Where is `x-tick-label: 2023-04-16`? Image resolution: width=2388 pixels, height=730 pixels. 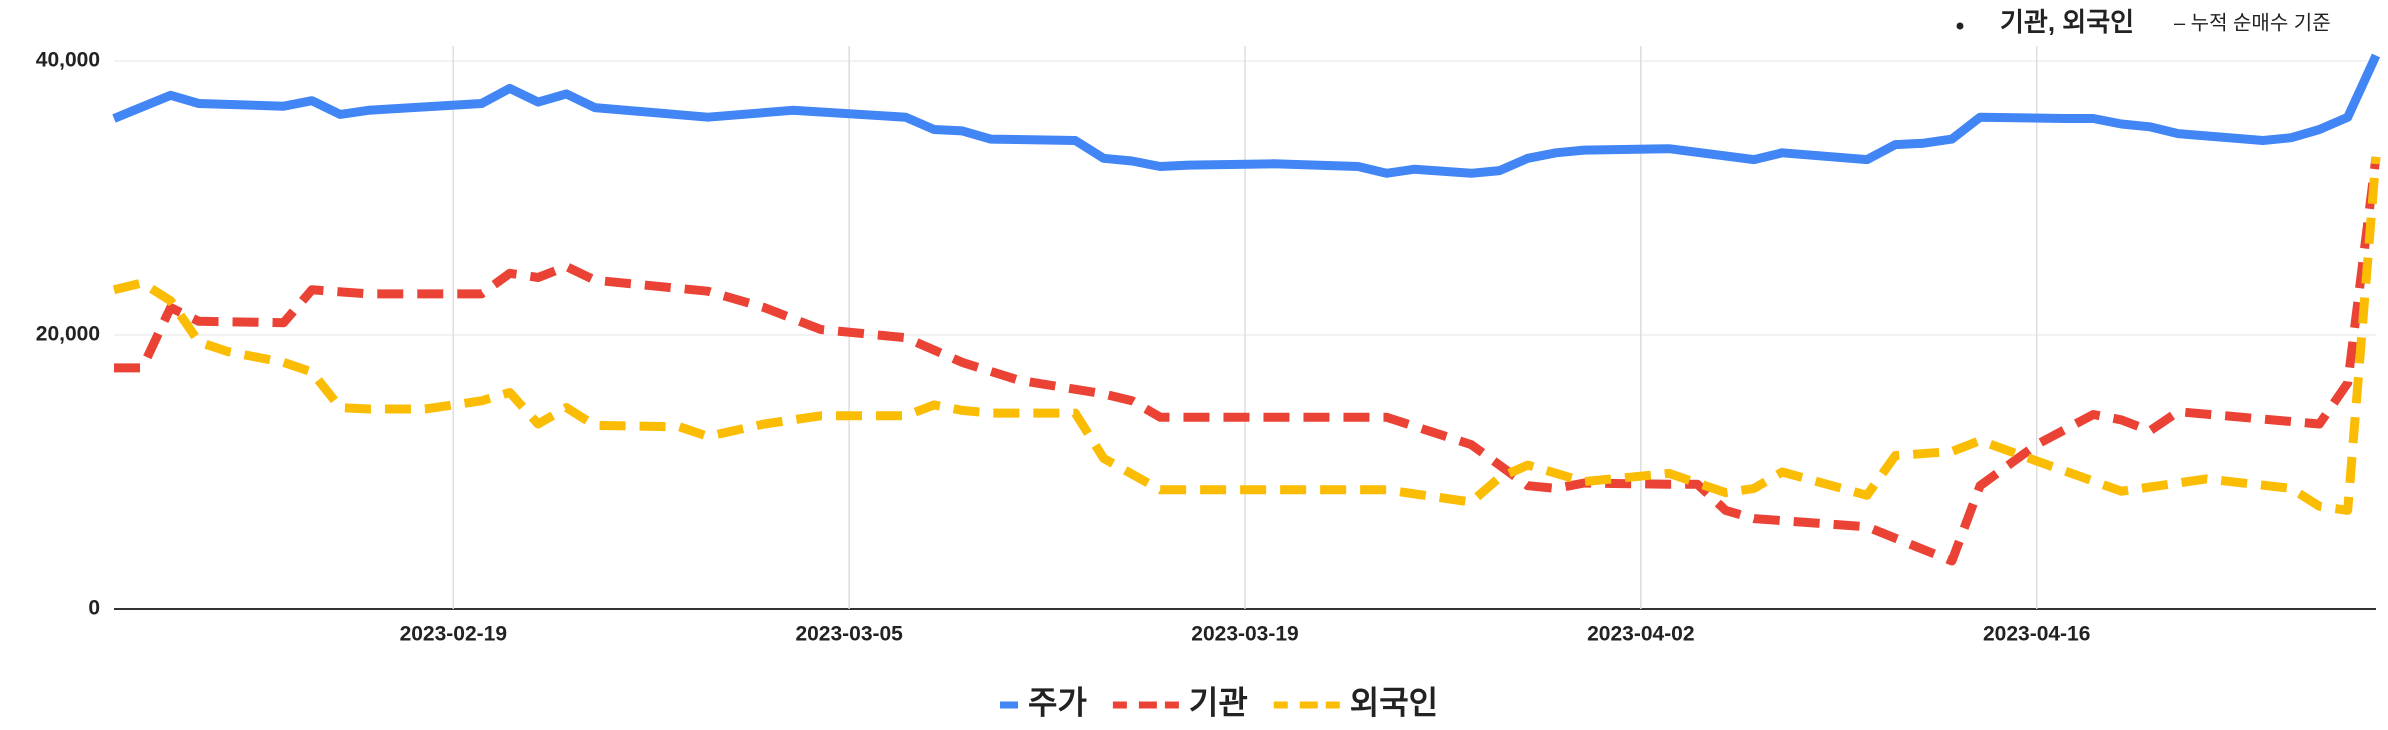
x-tick-label: 2023-04-16 is located at coordinates (2036, 634).